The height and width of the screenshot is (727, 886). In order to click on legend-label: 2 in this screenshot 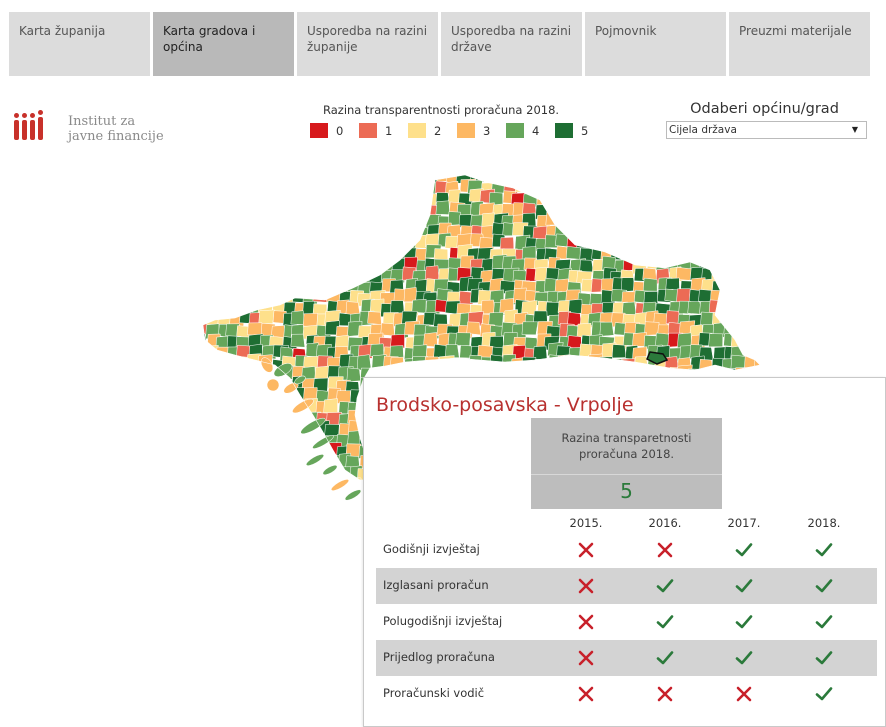, I will do `click(438, 130)`.